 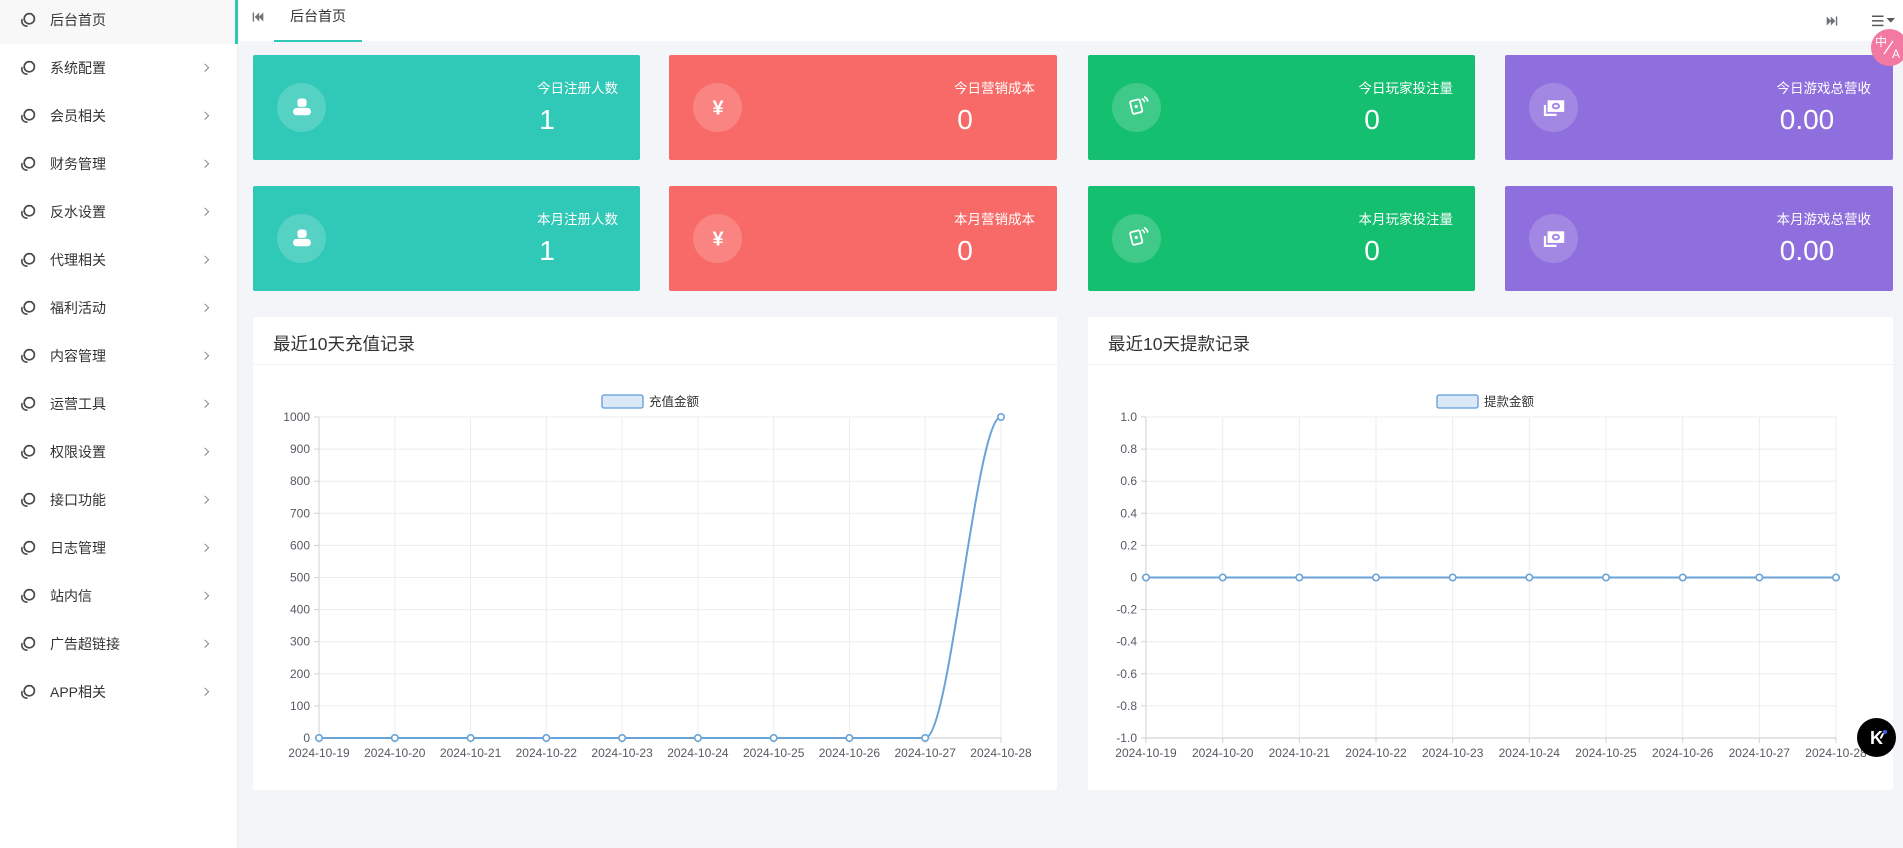 What do you see at coordinates (296, 417) in the screenshot?
I see `svg-text: 1000` at bounding box center [296, 417].